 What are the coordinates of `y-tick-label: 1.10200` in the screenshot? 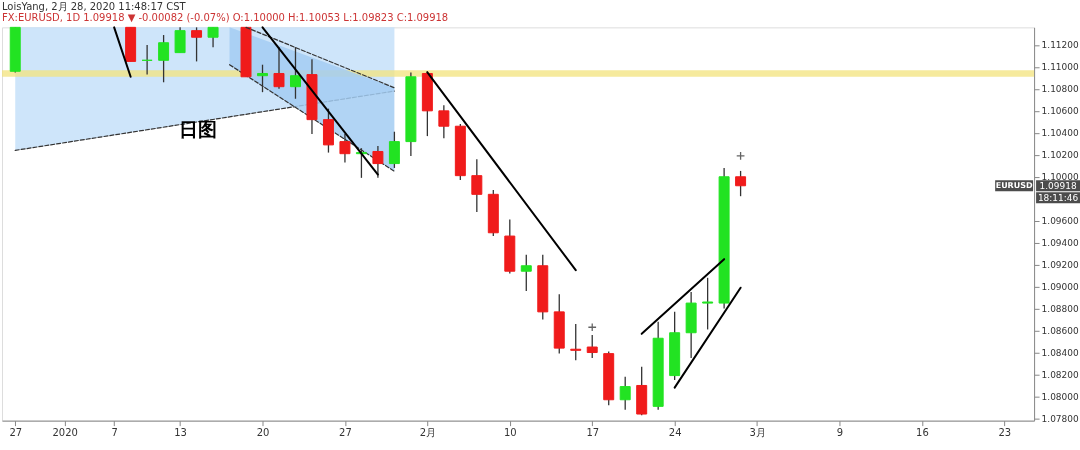 It's located at (1060, 155).